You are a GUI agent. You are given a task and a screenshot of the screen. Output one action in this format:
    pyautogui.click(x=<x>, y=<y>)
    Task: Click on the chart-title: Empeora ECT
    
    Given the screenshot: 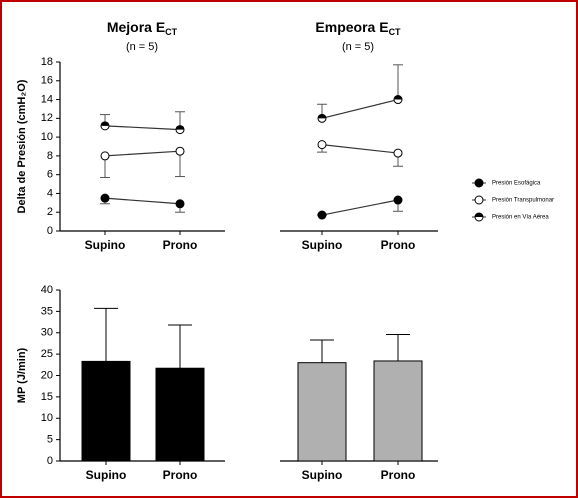 What is the action you would take?
    pyautogui.click(x=358, y=28)
    